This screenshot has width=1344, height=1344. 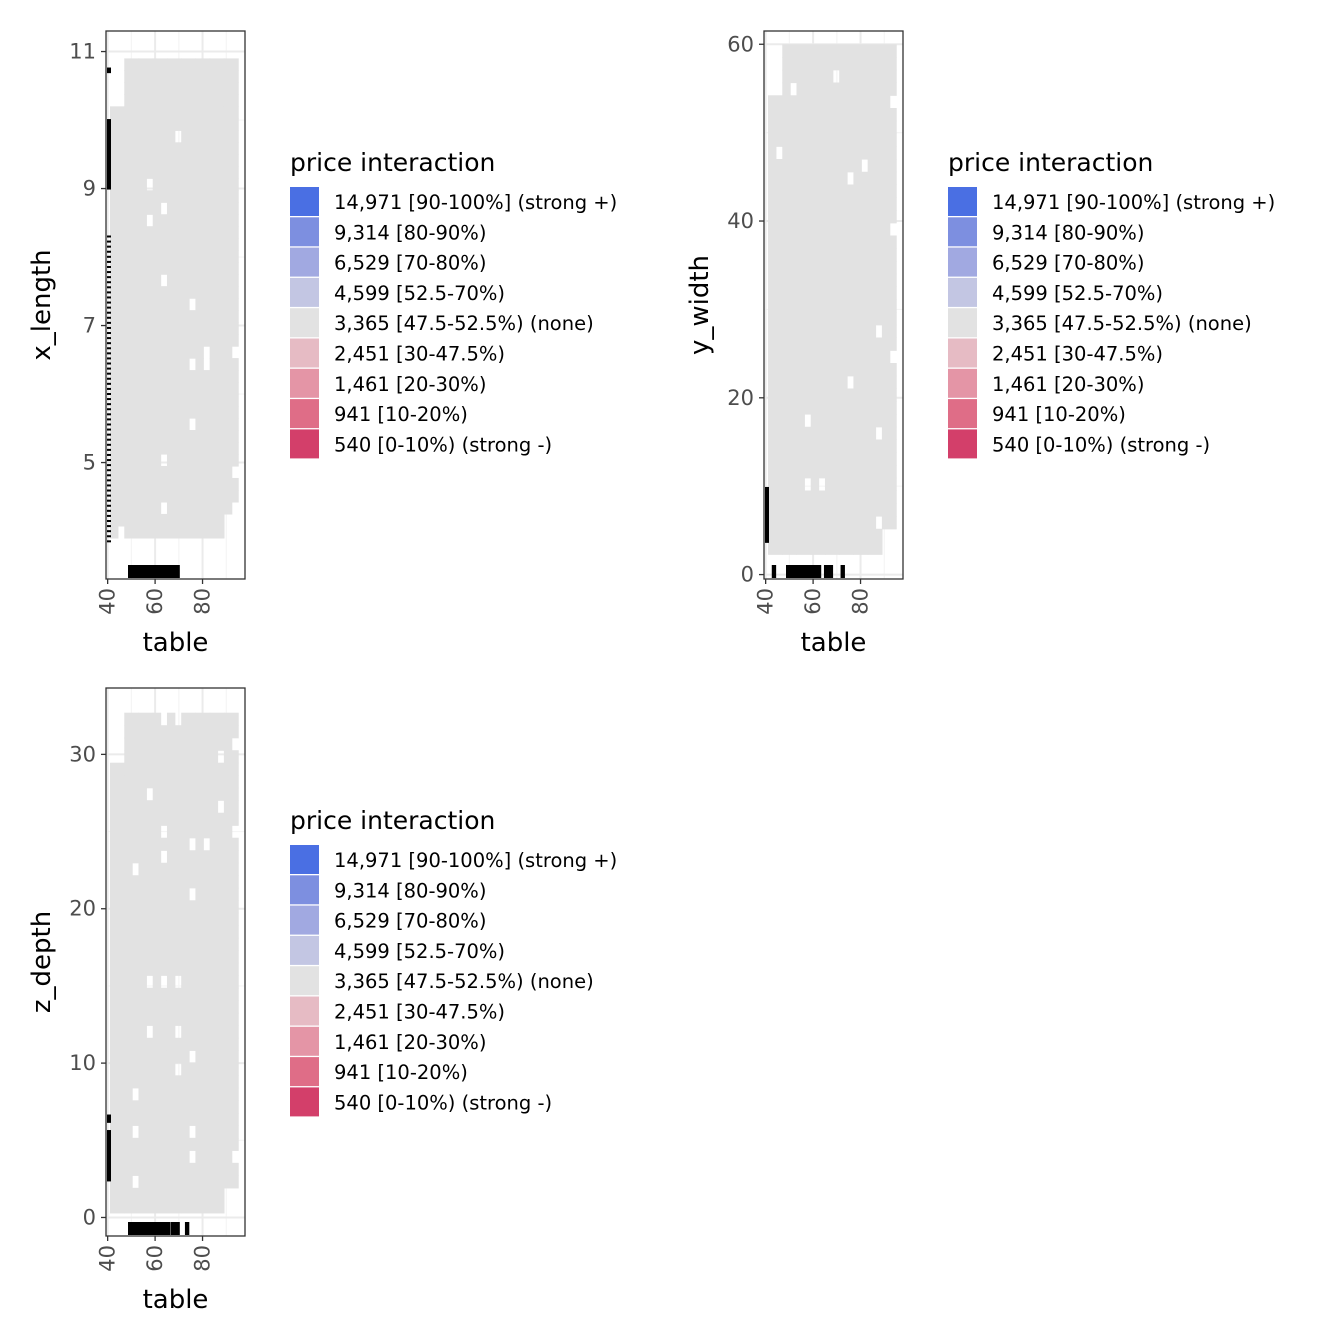 I want to click on x-axis-title: table, so click(x=176, y=1300).